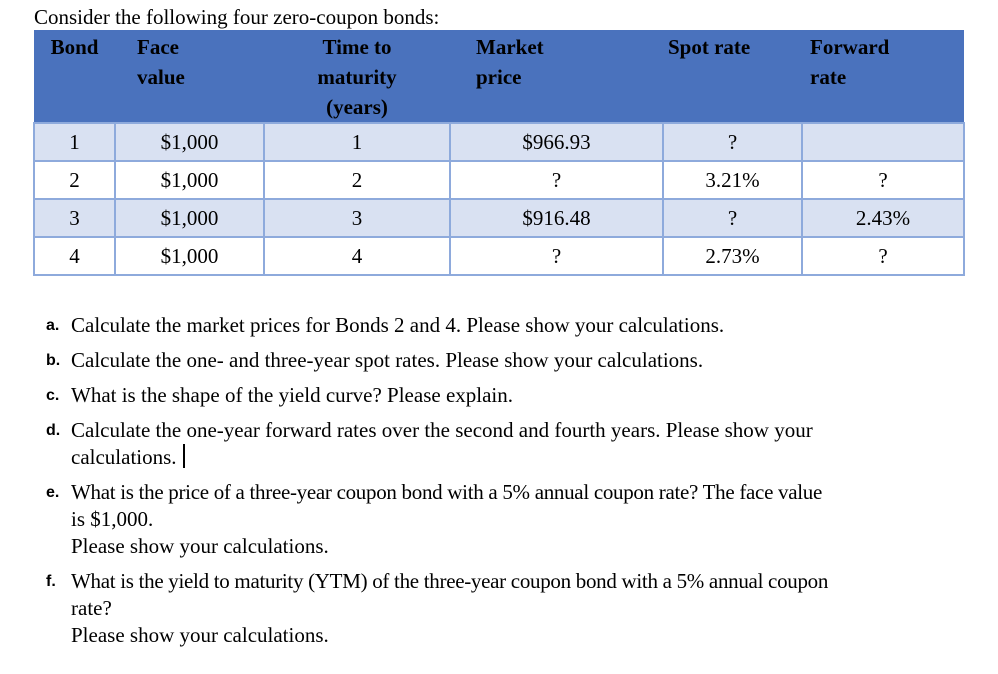 The width and height of the screenshot is (998, 674). What do you see at coordinates (357, 218) in the screenshot?
I see `cell-time: 3` at bounding box center [357, 218].